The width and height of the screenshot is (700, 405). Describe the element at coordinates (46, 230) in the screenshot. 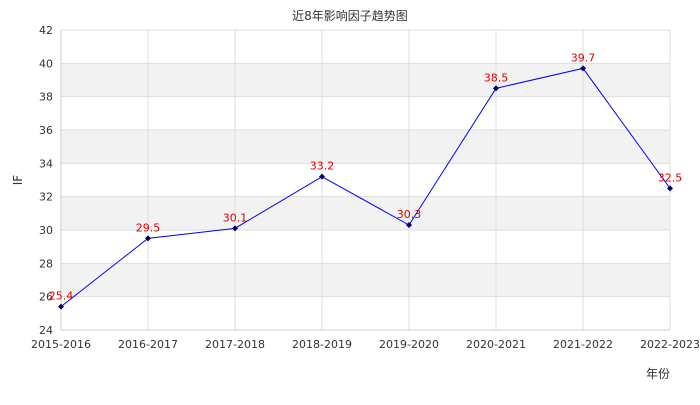

I see `y-tick-label: 30` at that location.